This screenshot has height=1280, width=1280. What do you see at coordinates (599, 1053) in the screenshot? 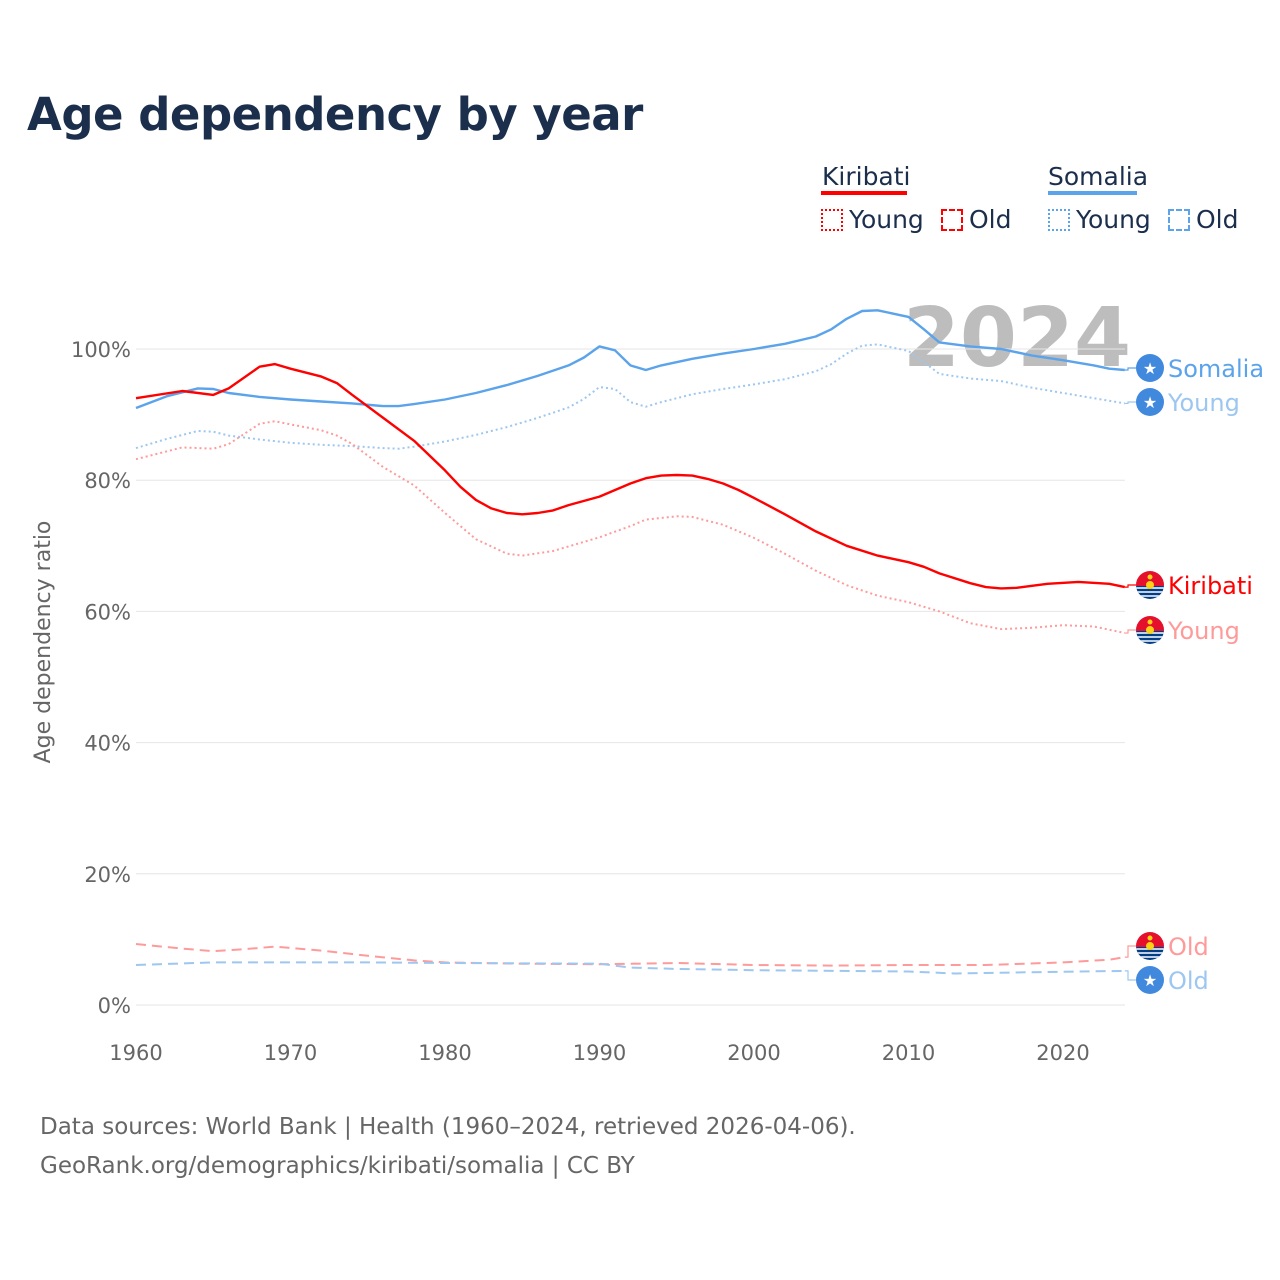
I see `x-tick-label: 1990` at bounding box center [599, 1053].